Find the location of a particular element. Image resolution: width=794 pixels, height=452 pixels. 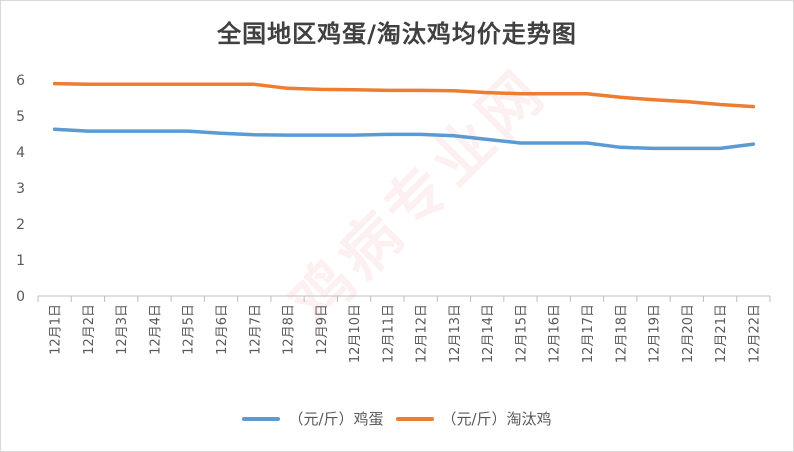

legend-item-egg: （元/斤）鸡蛋 is located at coordinates (313, 418).